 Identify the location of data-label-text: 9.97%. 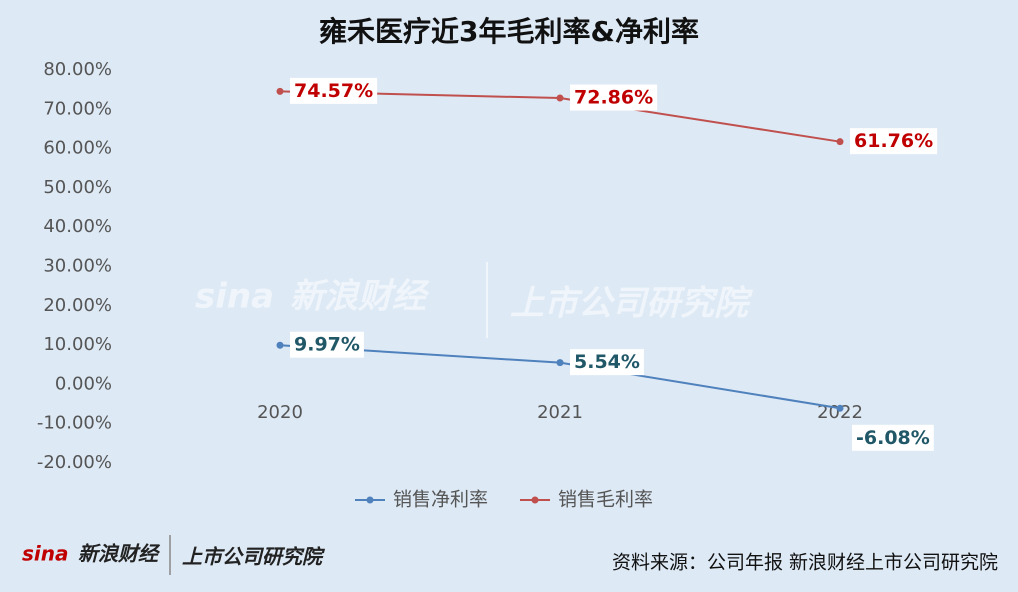
(327, 345).